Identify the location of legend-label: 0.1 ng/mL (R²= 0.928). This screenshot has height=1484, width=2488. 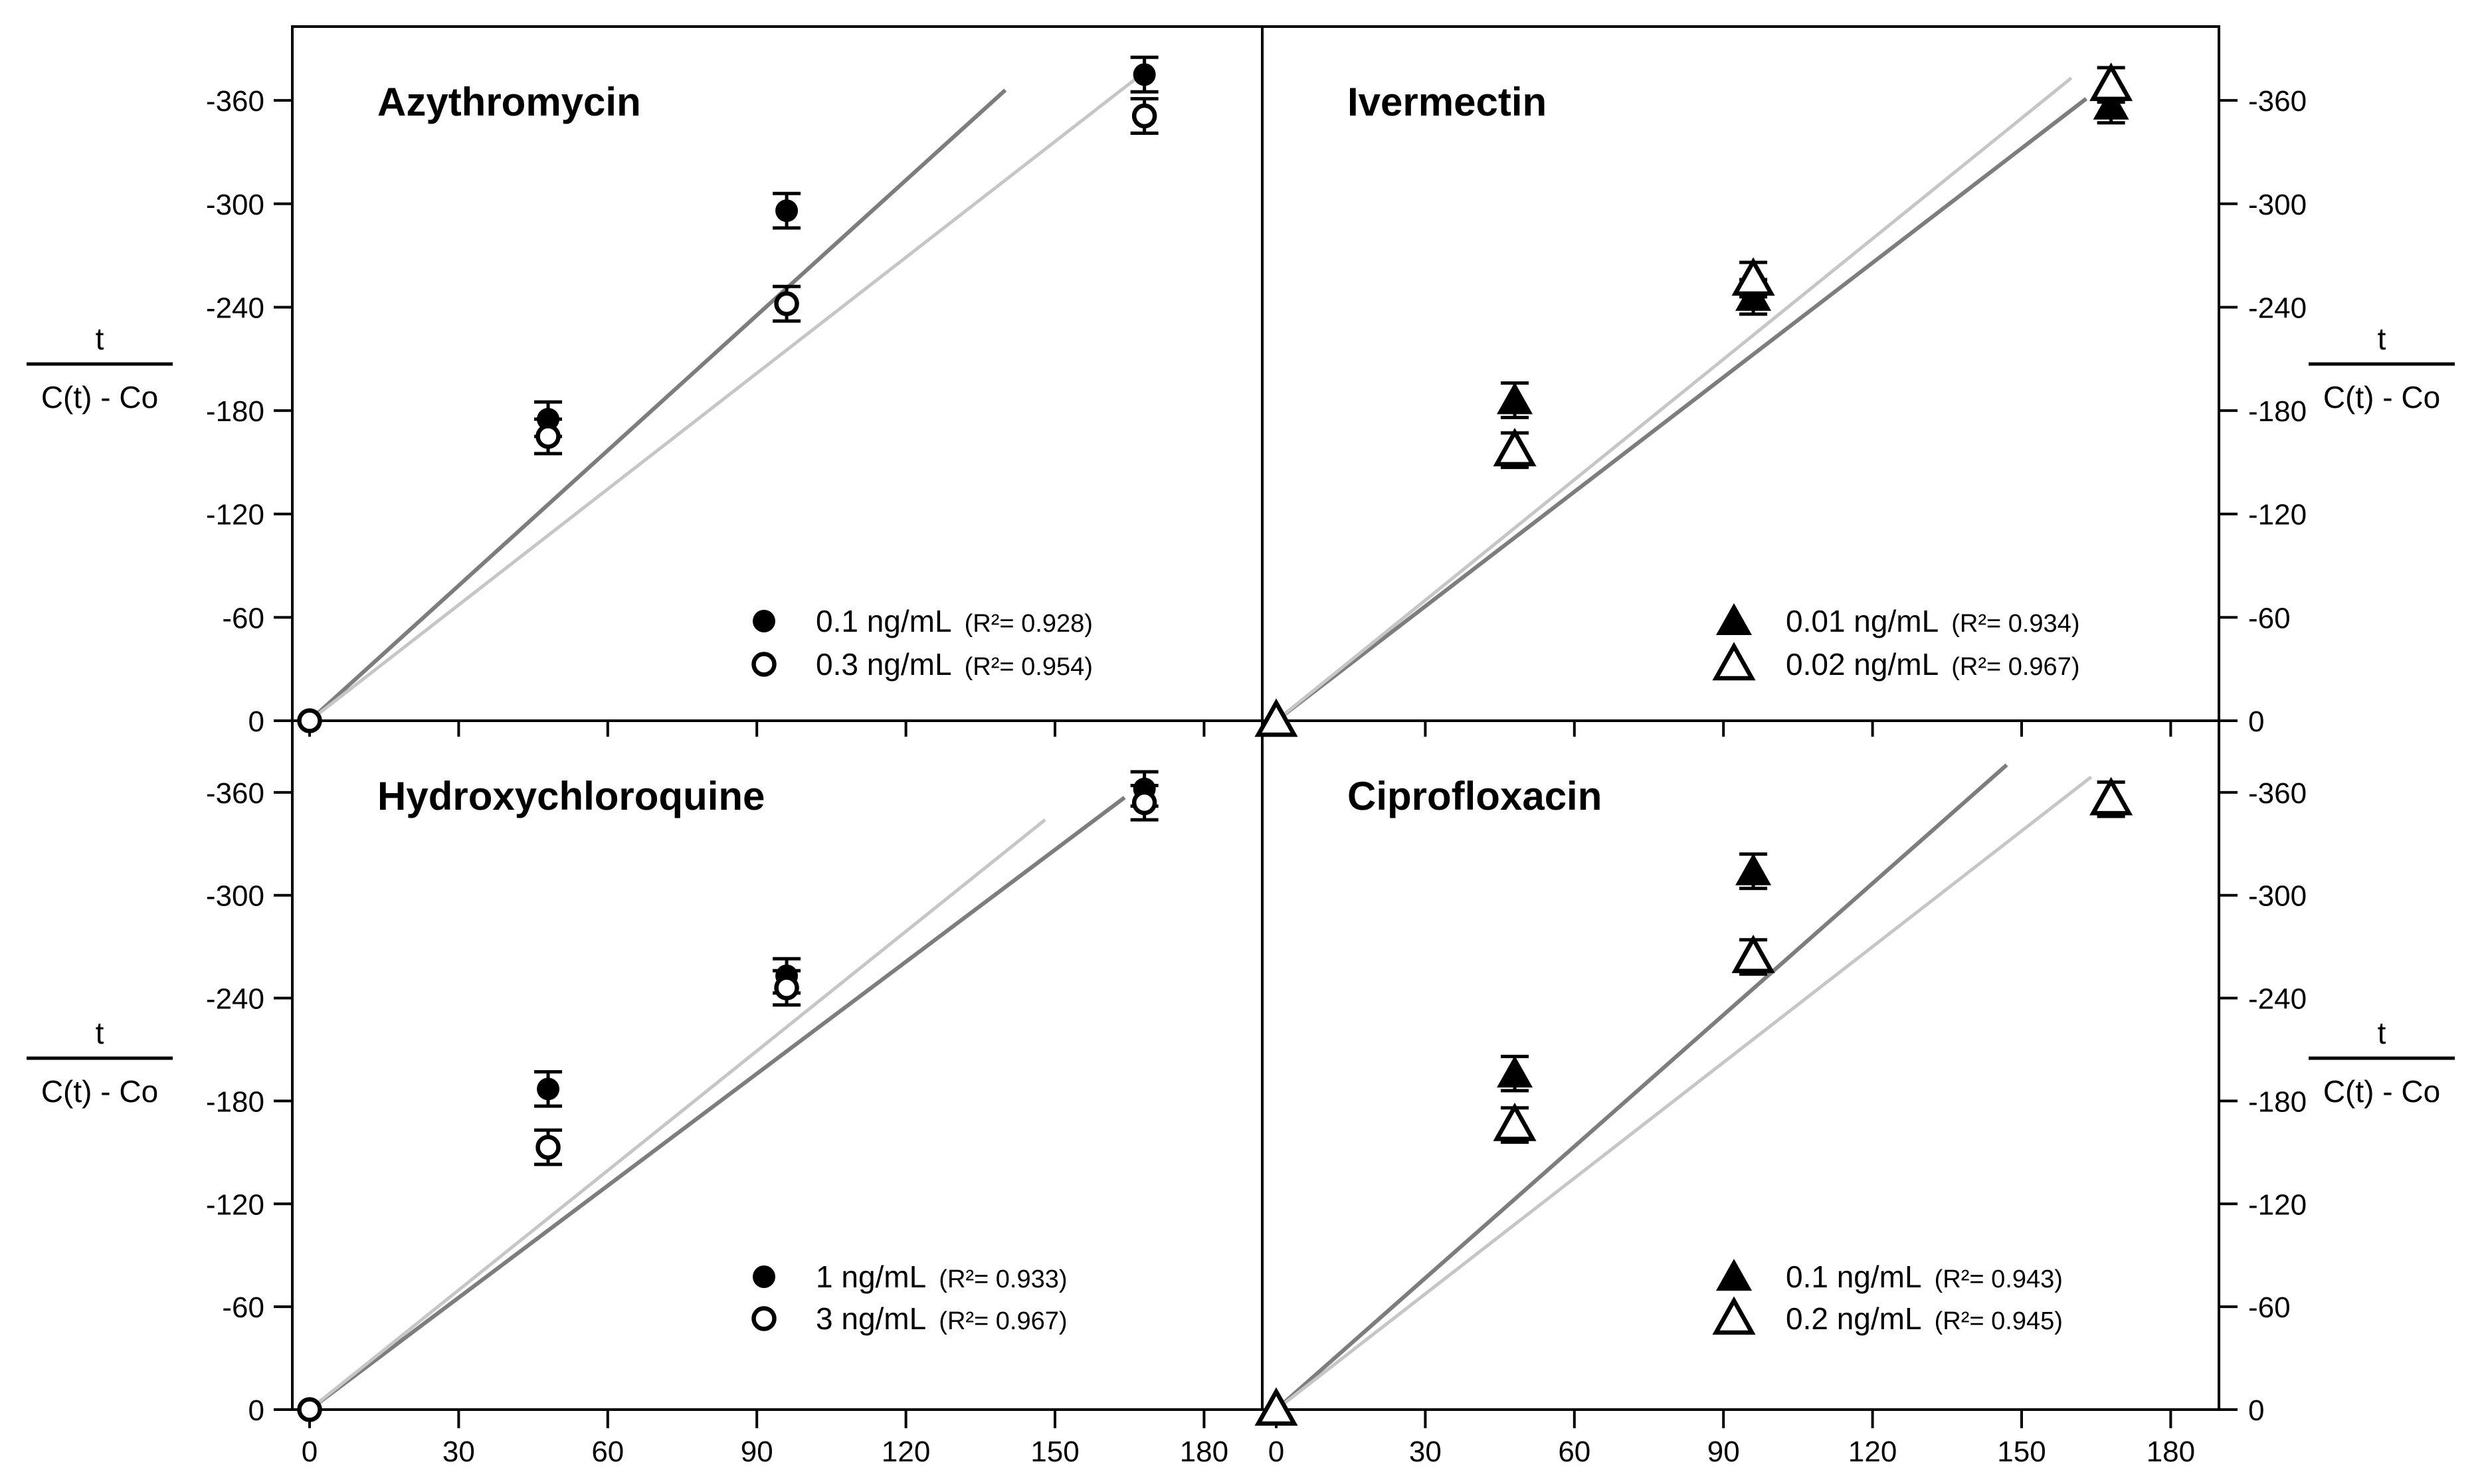
(954, 621).